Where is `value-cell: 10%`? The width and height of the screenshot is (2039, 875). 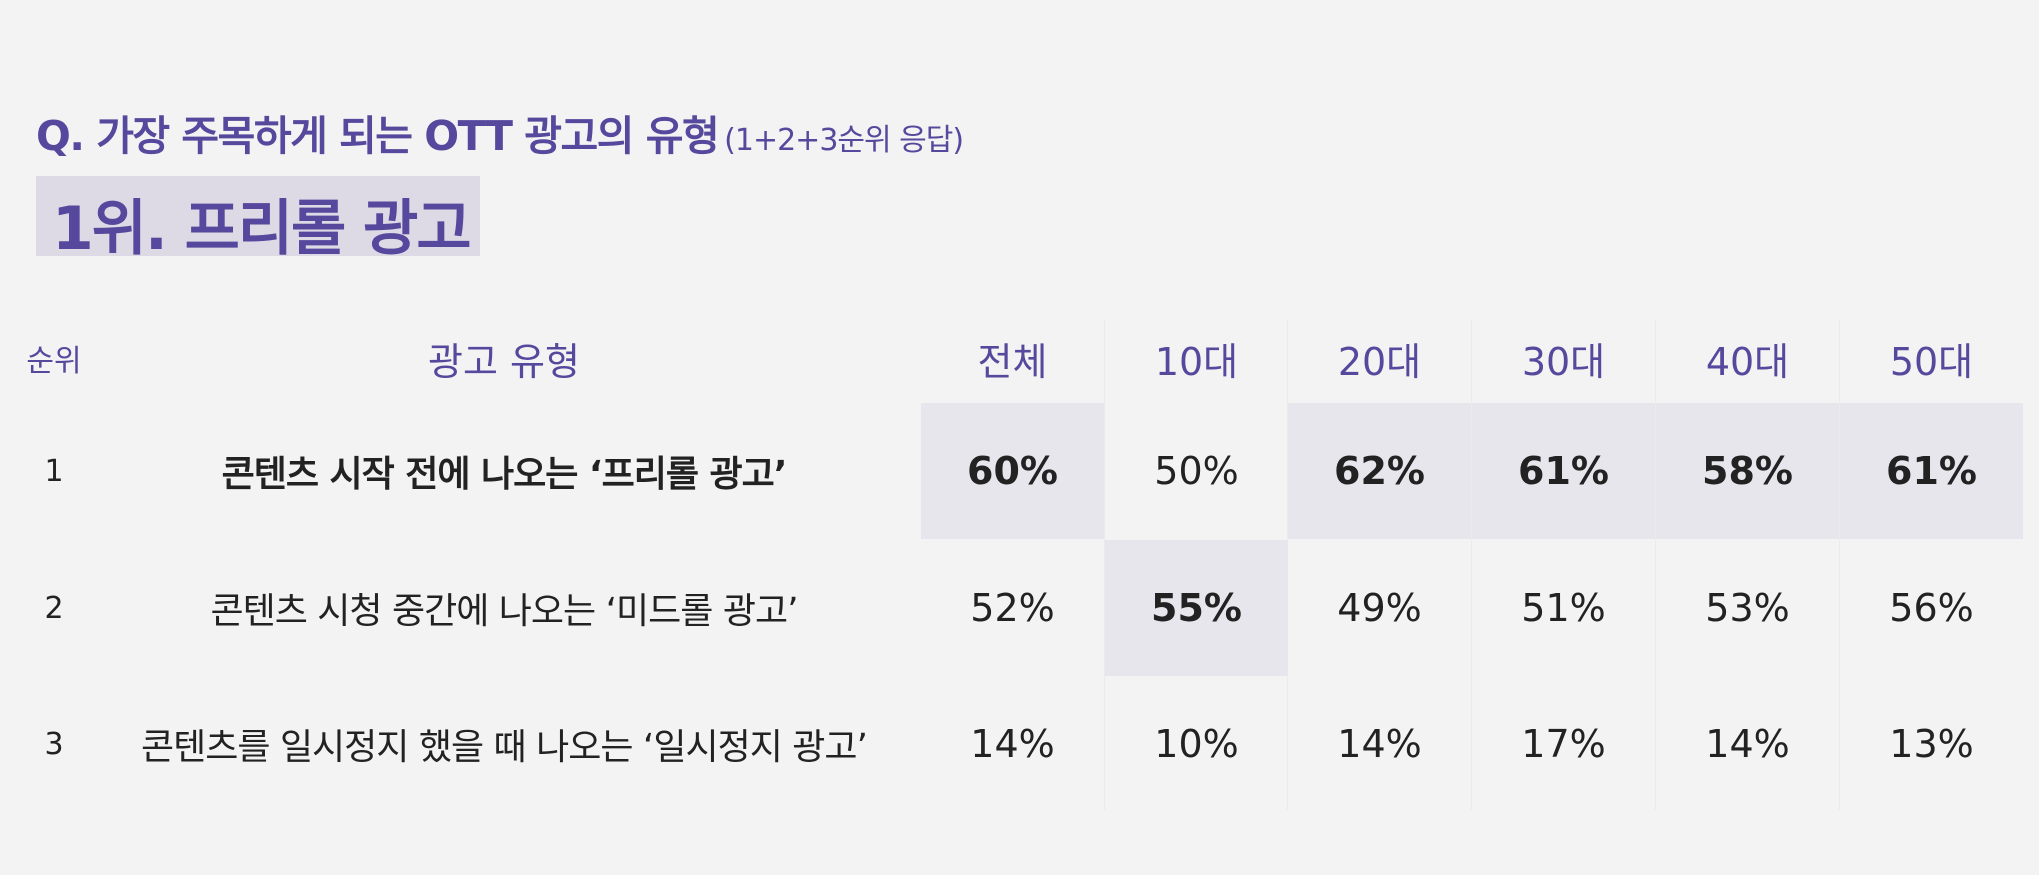 value-cell: 10% is located at coordinates (1196, 744).